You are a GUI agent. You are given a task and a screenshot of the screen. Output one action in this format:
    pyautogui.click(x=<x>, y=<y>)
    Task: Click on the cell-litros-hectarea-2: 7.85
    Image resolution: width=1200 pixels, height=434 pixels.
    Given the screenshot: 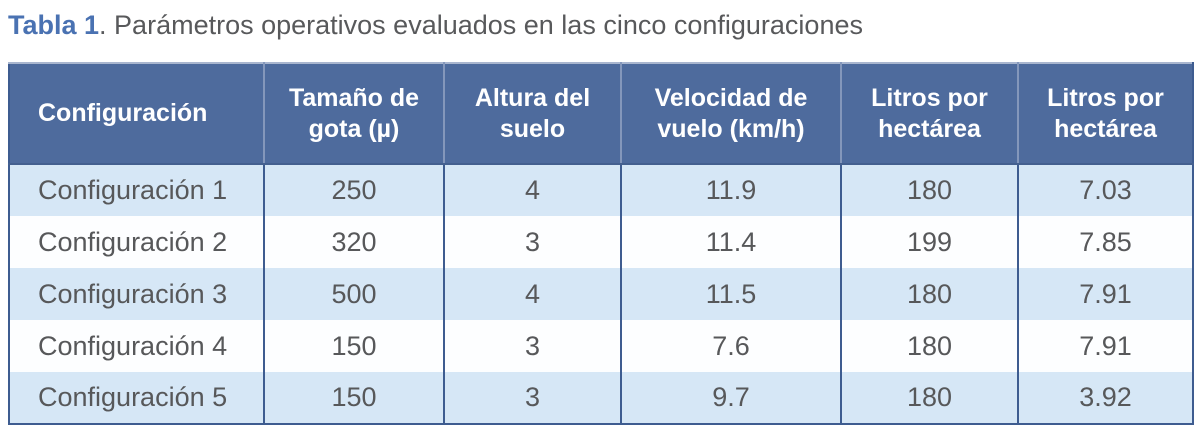 What is the action you would take?
    pyautogui.click(x=1105, y=242)
    